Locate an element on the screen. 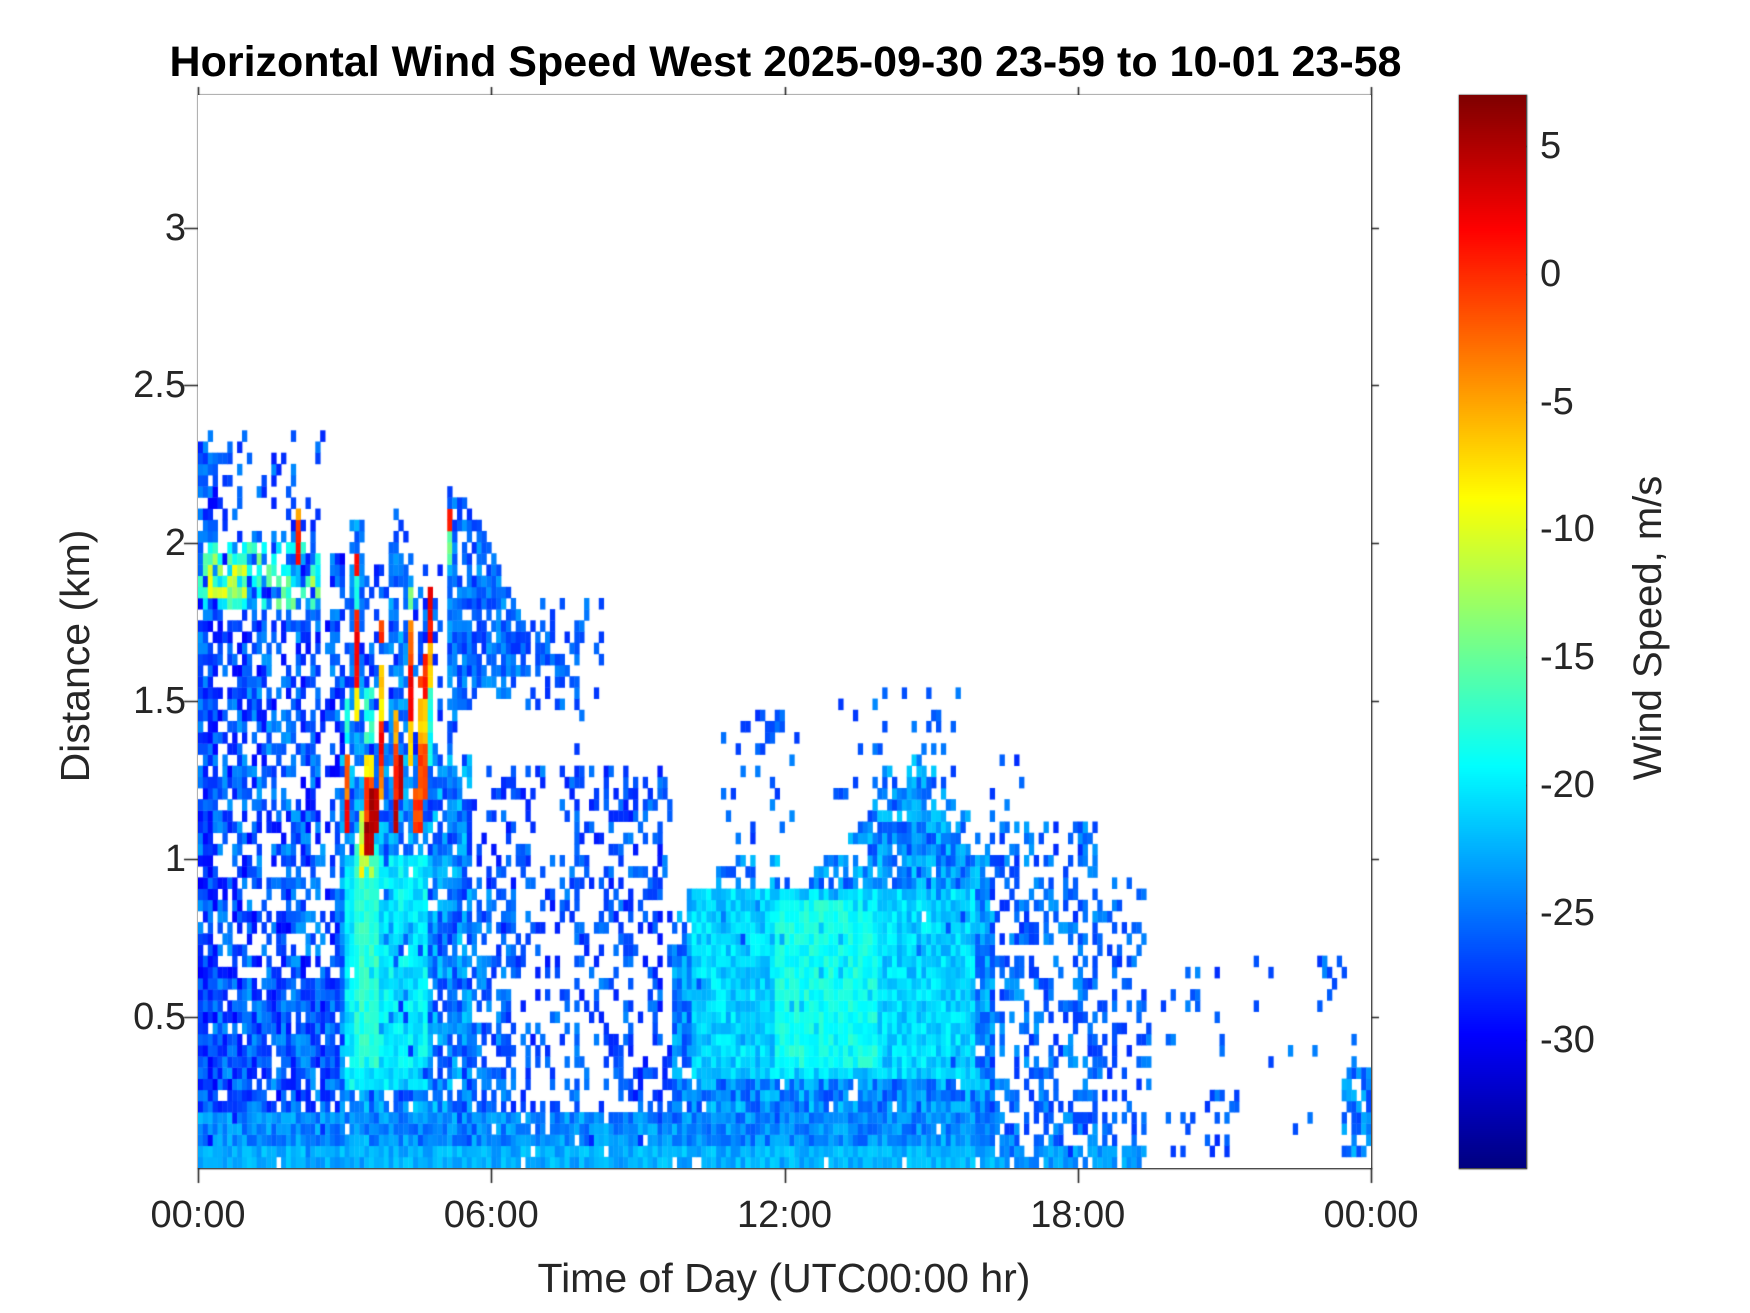 This screenshot has width=1750, height=1313. colorbar-tick-label: -25 is located at coordinates (1567, 912).